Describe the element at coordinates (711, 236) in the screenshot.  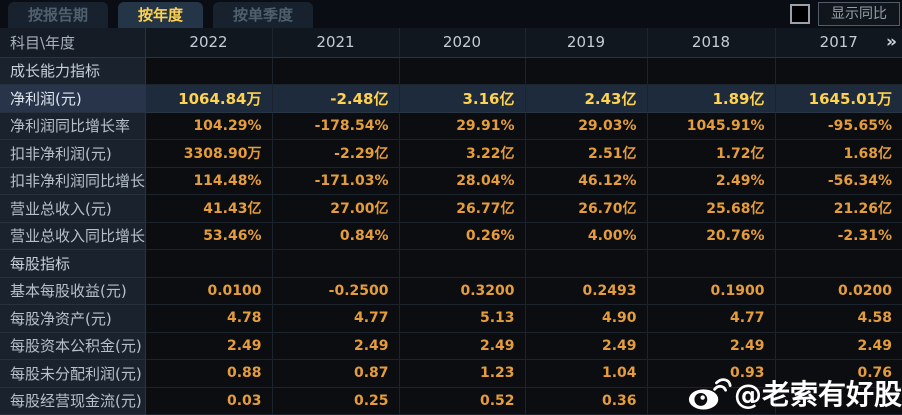
I see `cell-value: 20.76%` at that location.